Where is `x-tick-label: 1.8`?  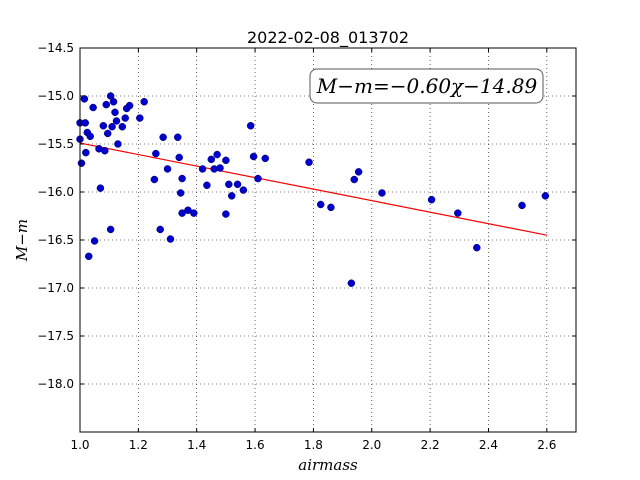
x-tick-label: 1.8 is located at coordinates (313, 445).